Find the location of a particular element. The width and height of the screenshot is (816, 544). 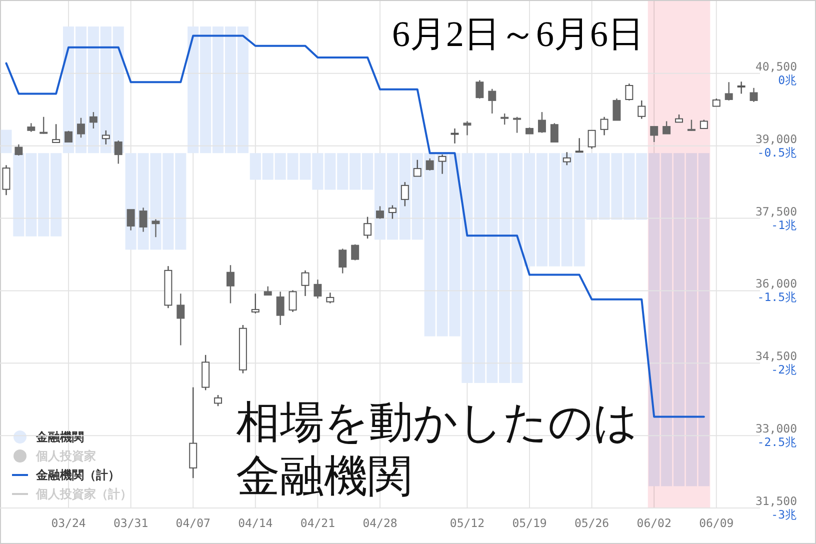

annotation: 6月2日～6月6日 is located at coordinates (518, 34).